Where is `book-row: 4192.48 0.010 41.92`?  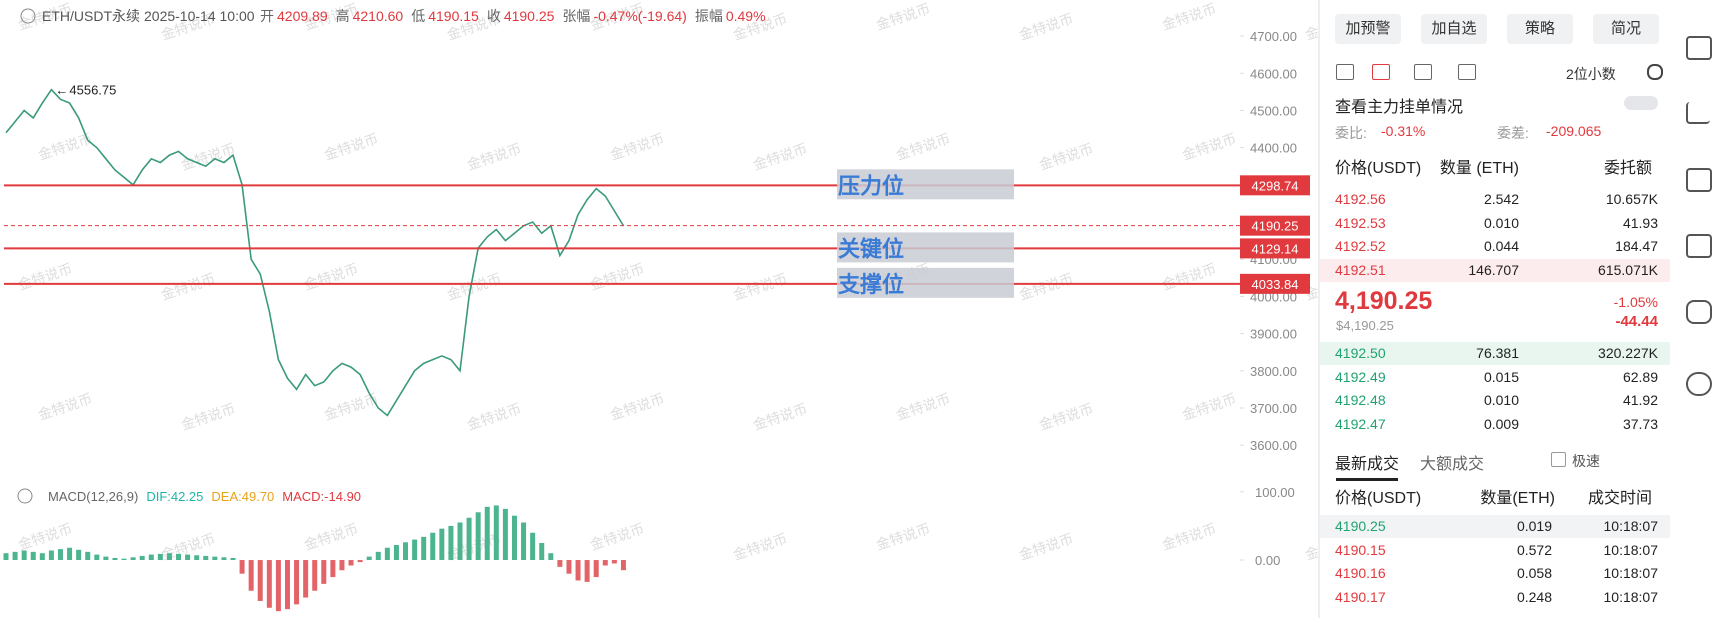 book-row: 4192.48 0.010 41.92 is located at coordinates (1495, 400).